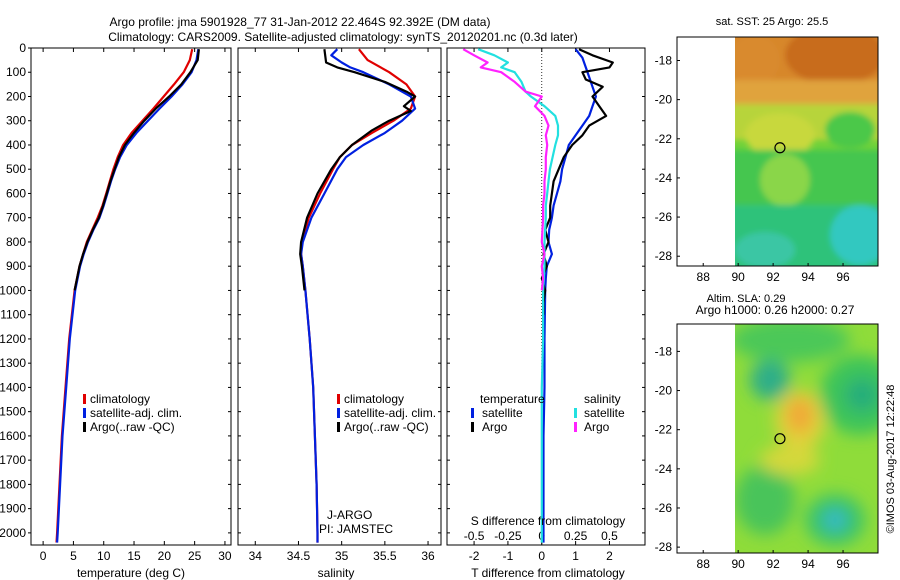 This screenshot has width=900, height=580. What do you see at coordinates (13, 339) in the screenshot?
I see `depth-tick-label: 1200` at bounding box center [13, 339].